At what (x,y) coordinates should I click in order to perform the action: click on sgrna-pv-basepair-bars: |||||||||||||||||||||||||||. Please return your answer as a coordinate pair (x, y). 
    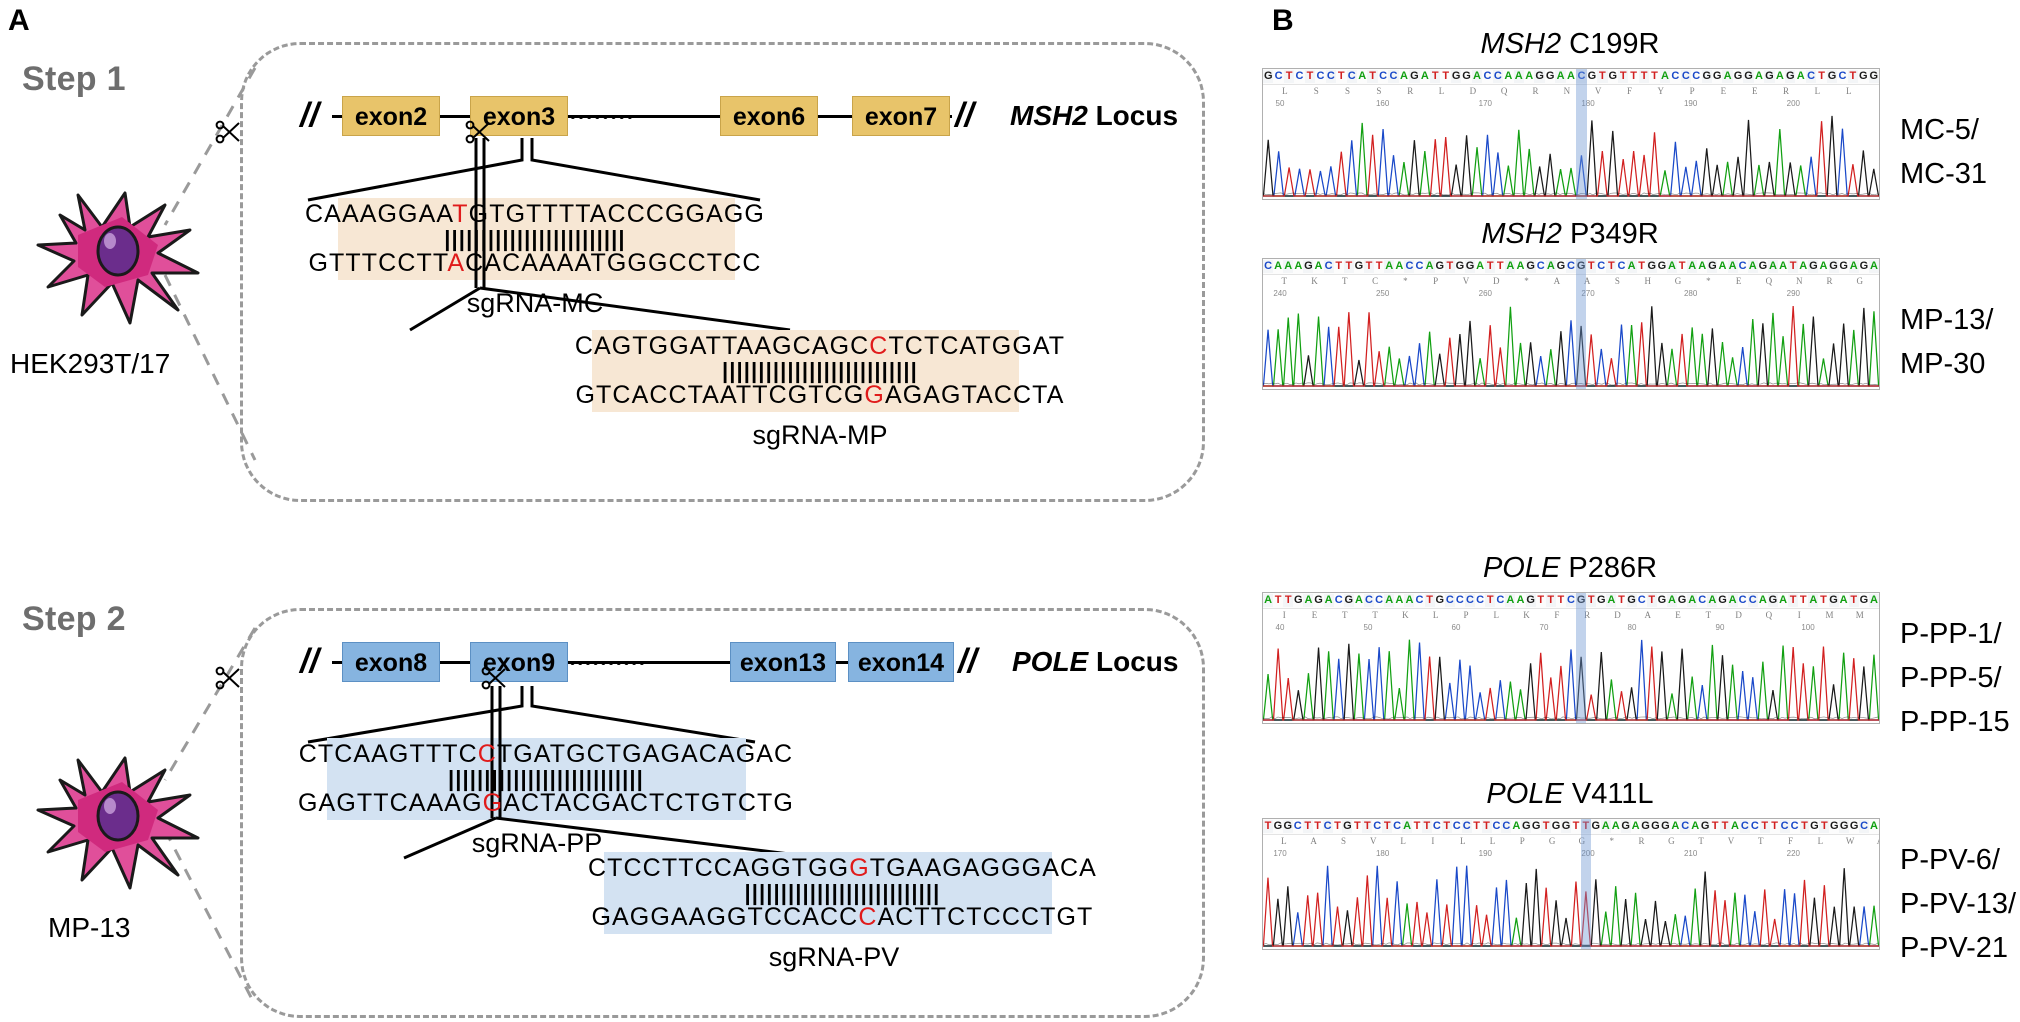
    Looking at the image, I should click on (842, 892).